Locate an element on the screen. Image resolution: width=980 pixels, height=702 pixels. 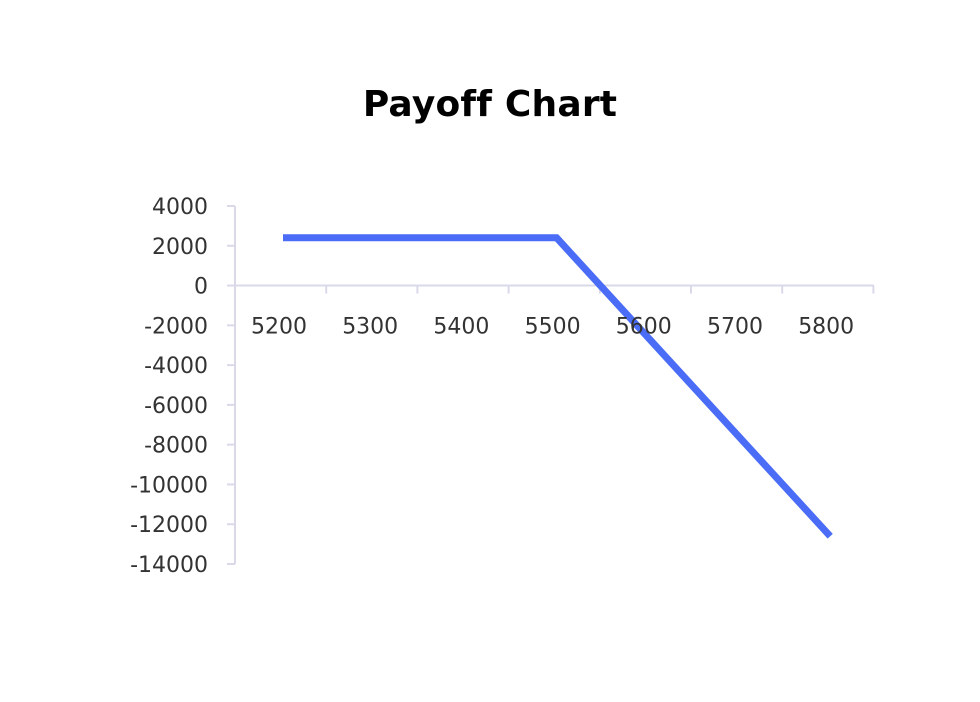
x-tick-label: 5200 is located at coordinates (279, 327).